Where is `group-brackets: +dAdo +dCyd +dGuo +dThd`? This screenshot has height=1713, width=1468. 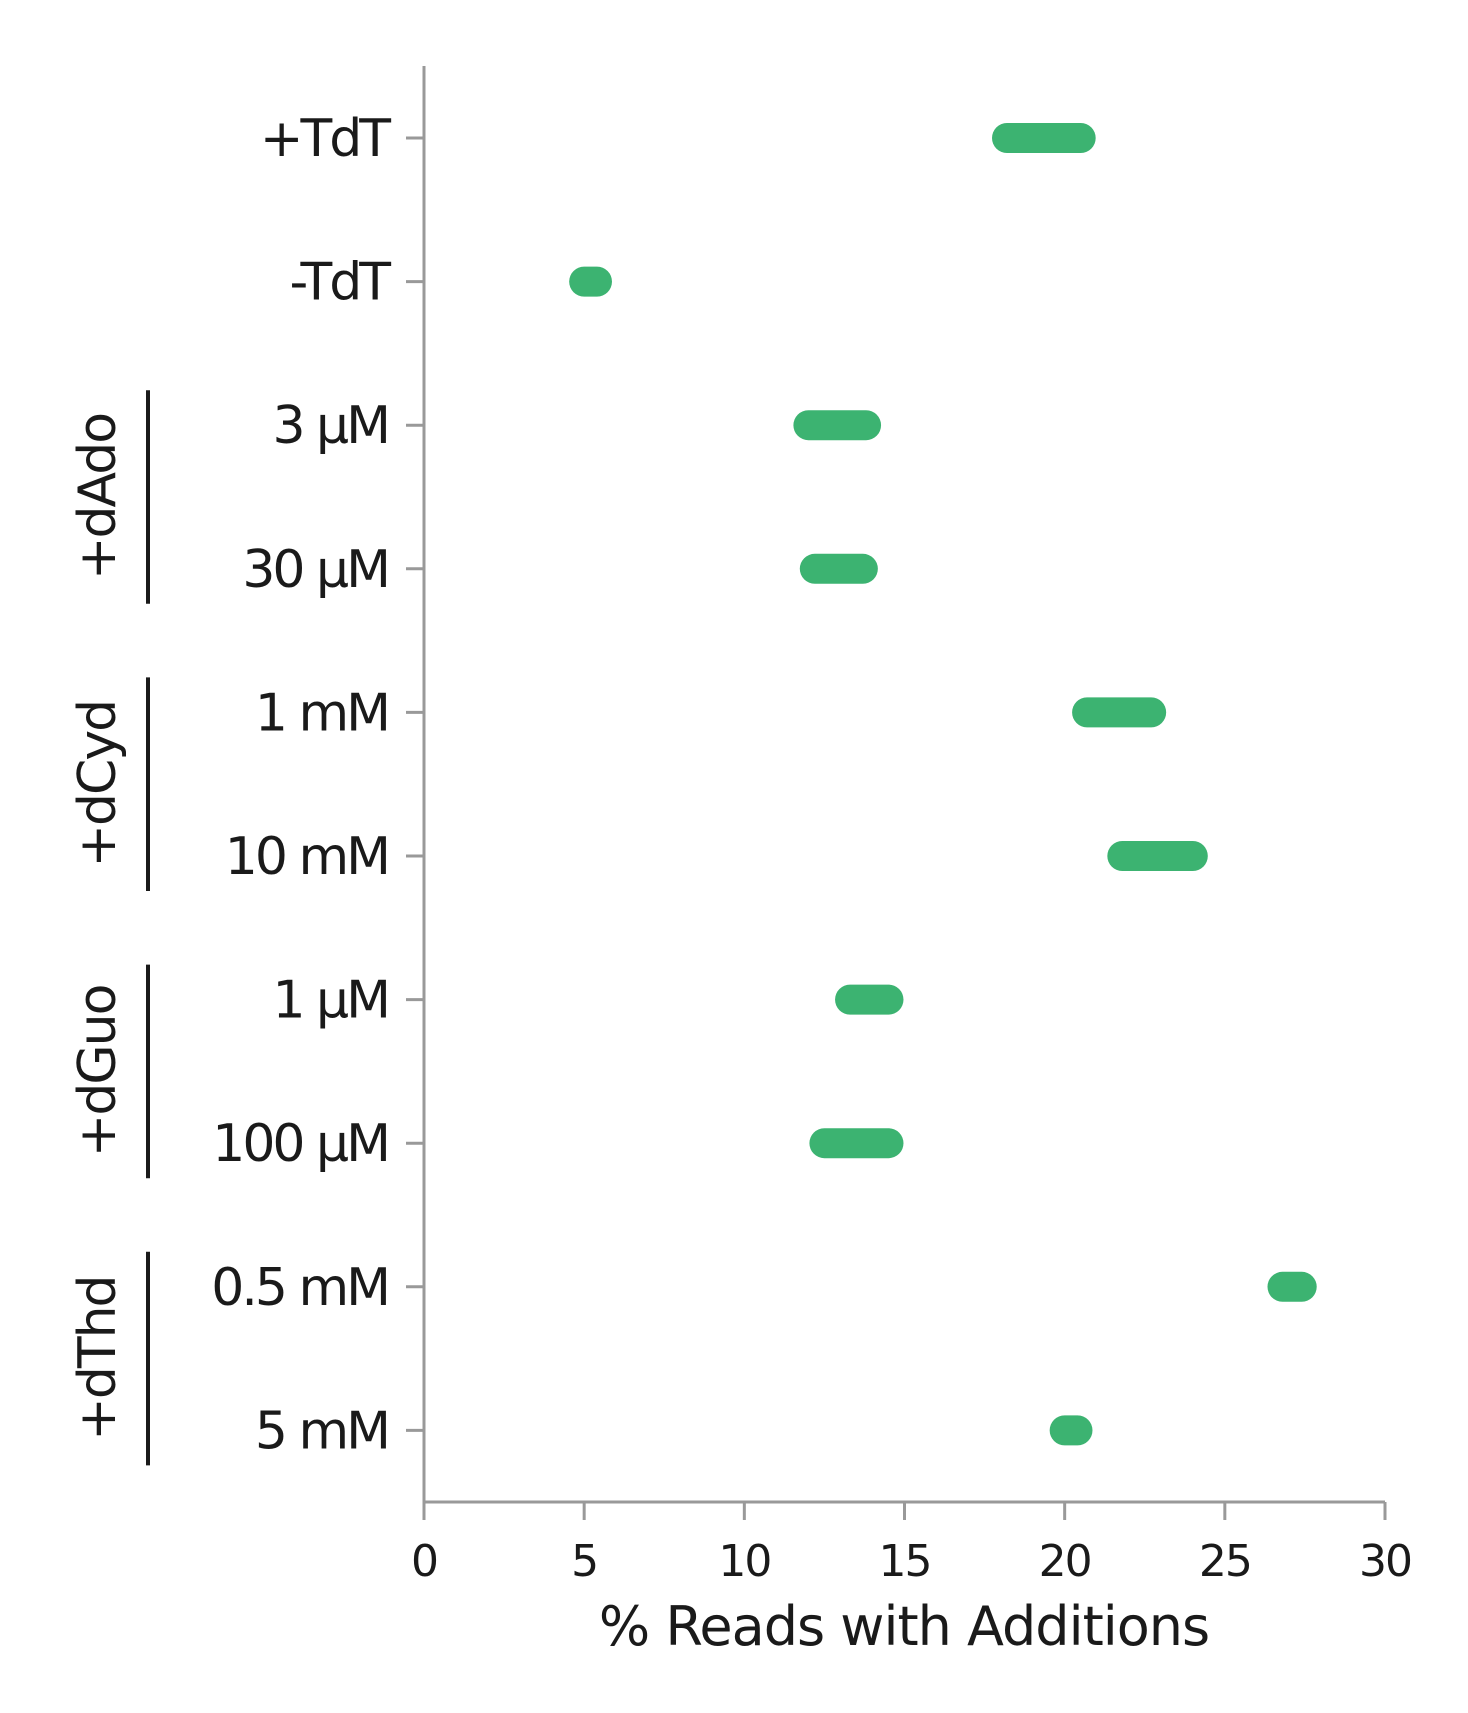 group-brackets: +dAdo +dCyd +dGuo +dThd is located at coordinates (109, 928).